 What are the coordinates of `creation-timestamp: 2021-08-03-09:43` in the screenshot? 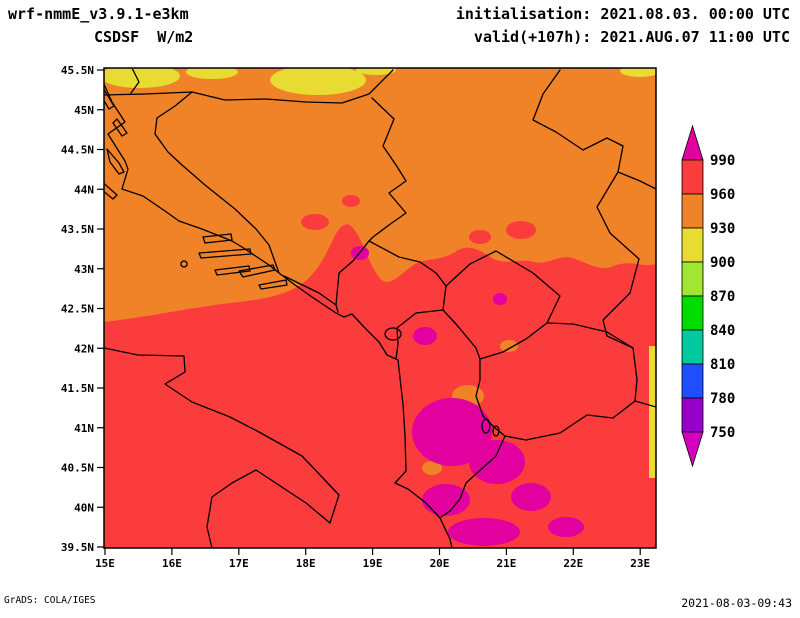 It's located at (736, 603).